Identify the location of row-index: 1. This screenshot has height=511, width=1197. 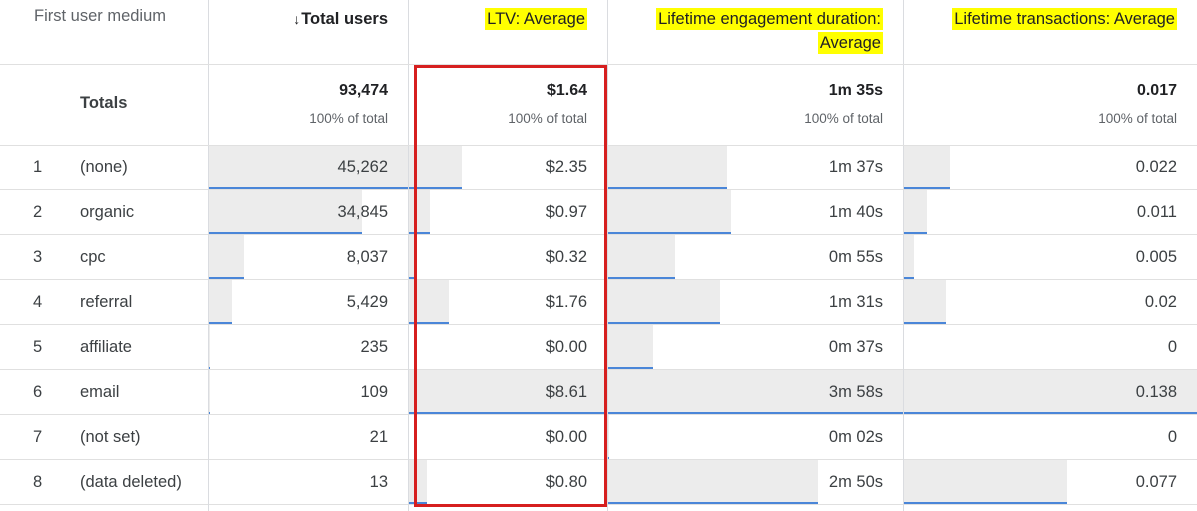
(38, 167).